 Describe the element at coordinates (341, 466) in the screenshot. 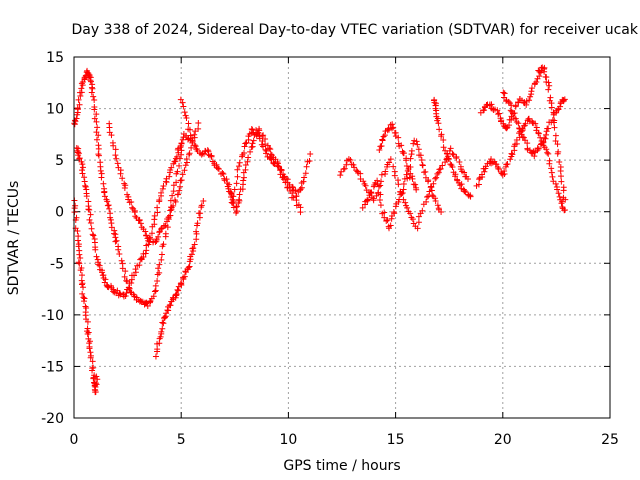

I see `x-axis-label: GPS time / hours` at that location.